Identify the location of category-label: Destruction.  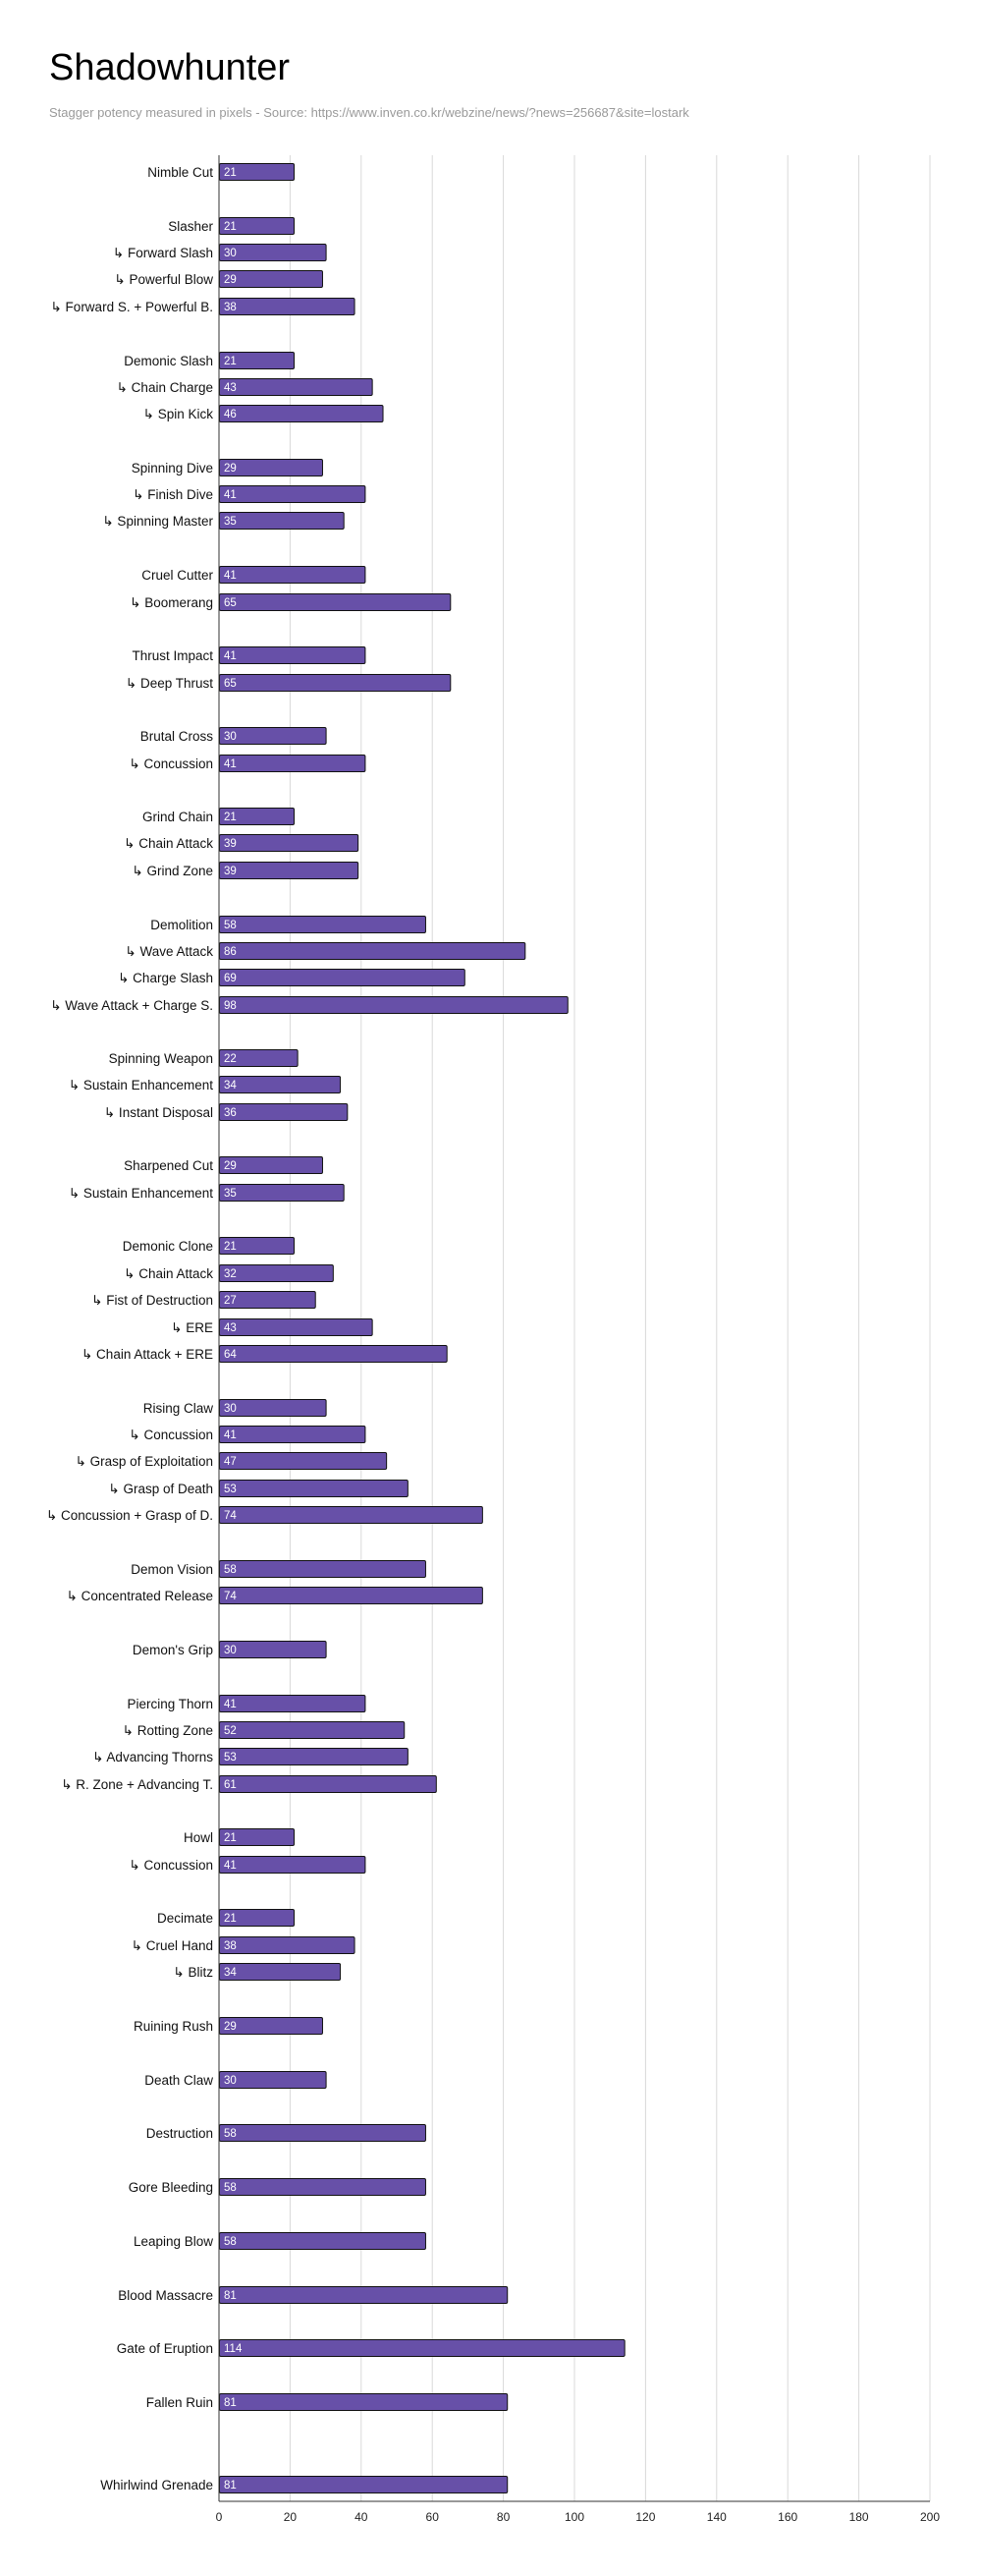
(179, 2133).